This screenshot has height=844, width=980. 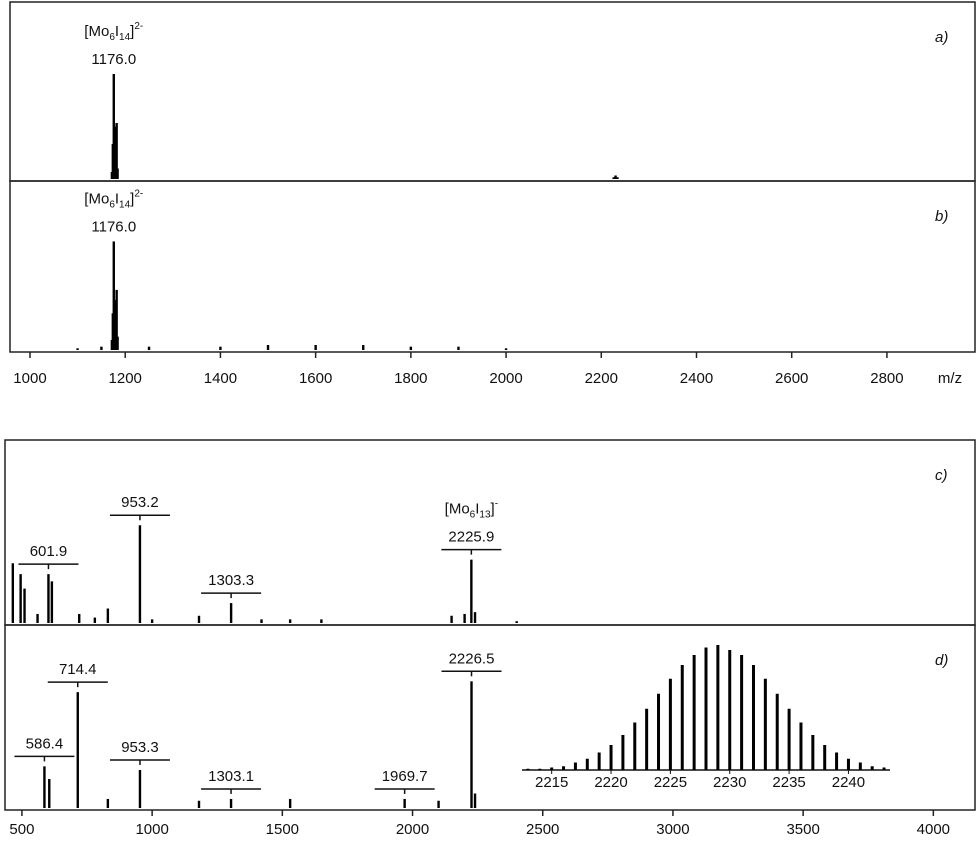 What do you see at coordinates (941, 37) in the screenshot?
I see `panel-label: a)` at bounding box center [941, 37].